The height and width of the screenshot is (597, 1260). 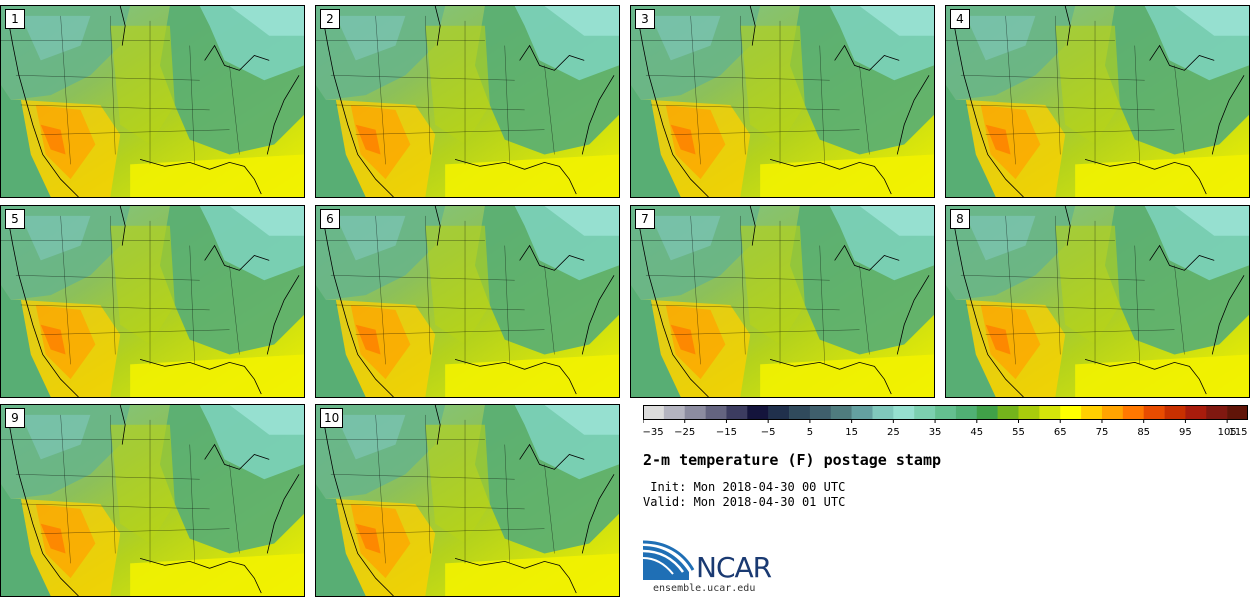 I want to click on forecast-panel-4: 4, so click(x=1097, y=101).